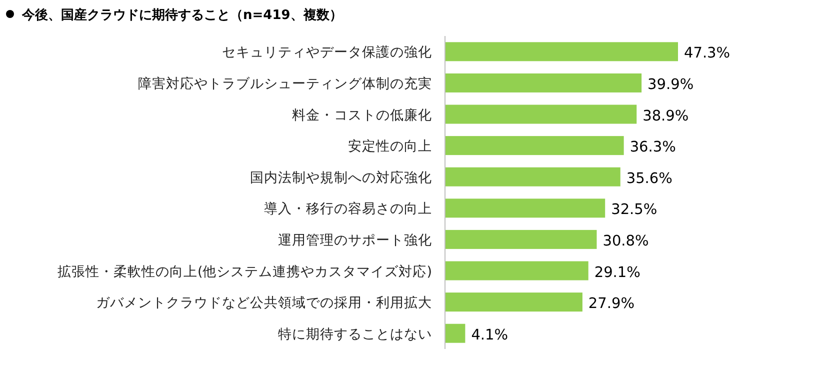 The image size is (839, 366). I want to click on data-label: 47.3%, so click(707, 54).